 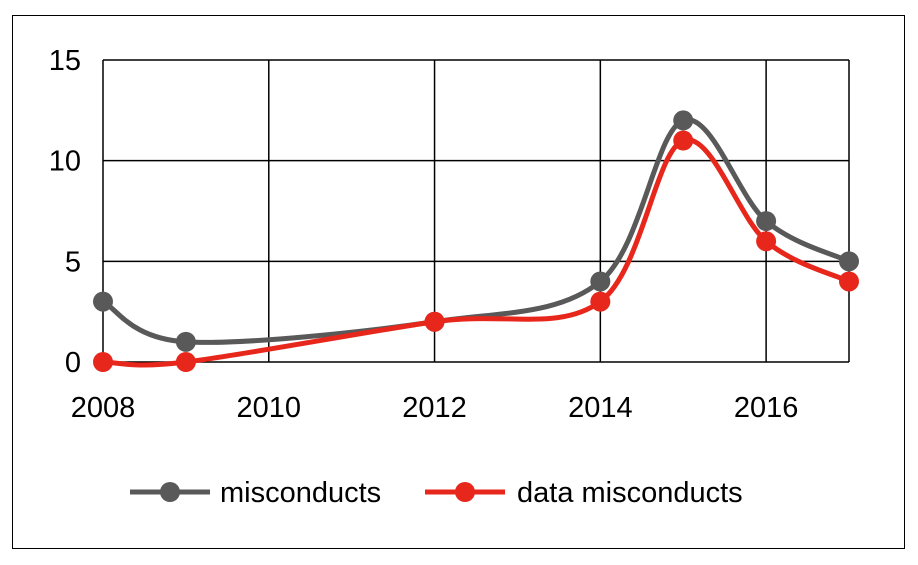 I want to click on legend-label: misconducts, so click(x=300, y=493).